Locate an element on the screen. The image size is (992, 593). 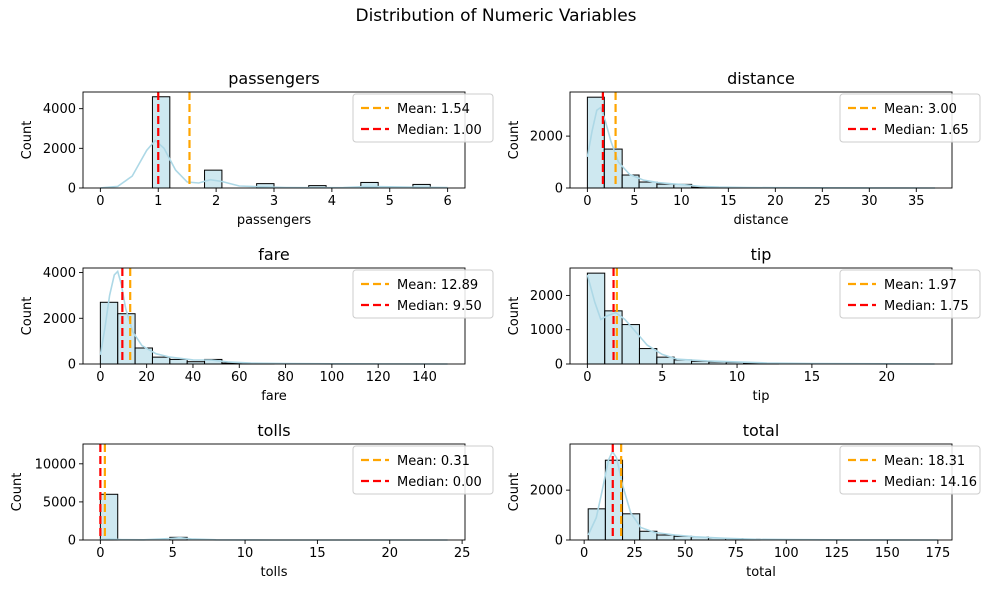
passengers-x-tick-label: 3 is located at coordinates (274, 201).